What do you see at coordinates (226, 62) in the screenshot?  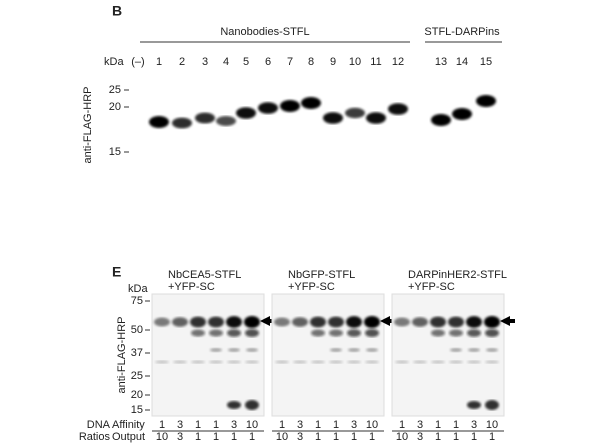 I see `lane-label: 4` at bounding box center [226, 62].